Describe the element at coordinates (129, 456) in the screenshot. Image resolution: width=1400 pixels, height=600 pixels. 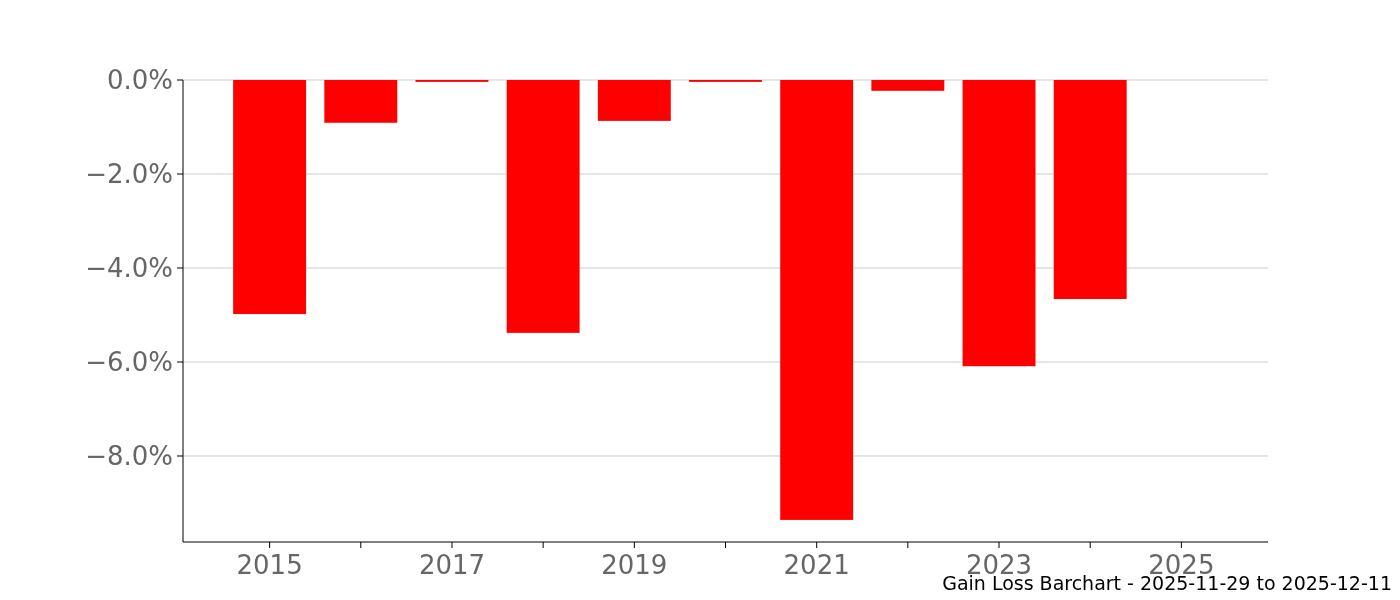
I see `y-tick-label: −8.0%` at that location.